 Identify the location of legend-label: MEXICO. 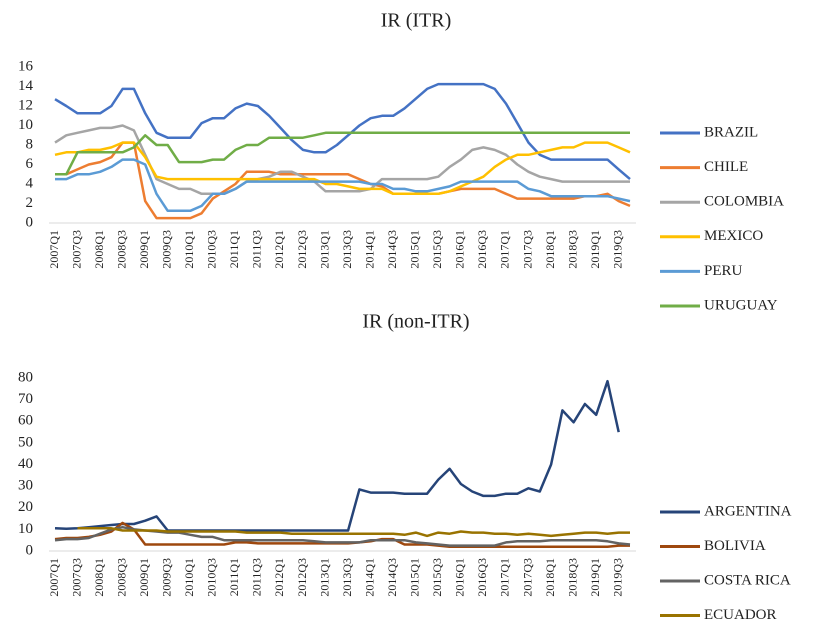
(733, 236).